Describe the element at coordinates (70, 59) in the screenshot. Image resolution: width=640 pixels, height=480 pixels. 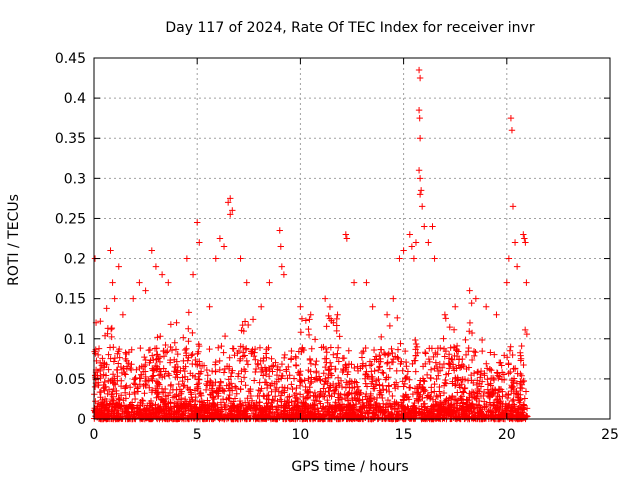
I see `y-tick-label: 0.45` at that location.